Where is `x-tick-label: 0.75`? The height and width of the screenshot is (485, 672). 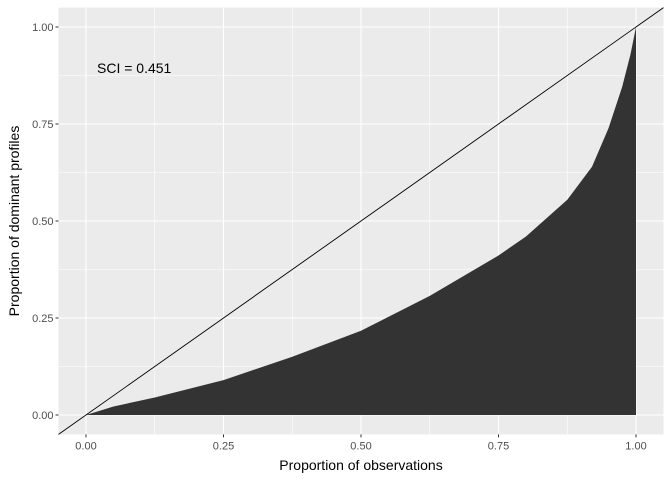 x-tick-label: 0.75 is located at coordinates (498, 446).